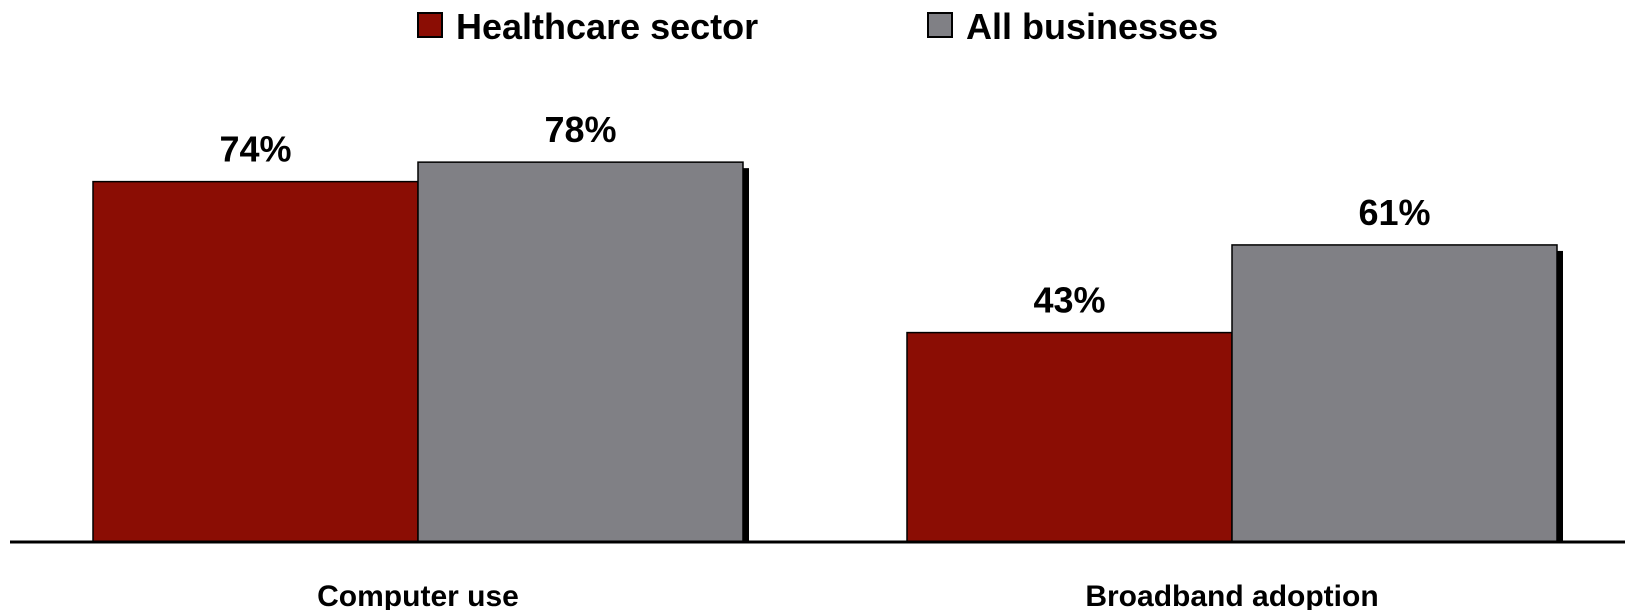 This screenshot has width=1625, height=610. I want to click on data-label-healthcare-sector-broadband-adoption: 43%, so click(1069, 300).